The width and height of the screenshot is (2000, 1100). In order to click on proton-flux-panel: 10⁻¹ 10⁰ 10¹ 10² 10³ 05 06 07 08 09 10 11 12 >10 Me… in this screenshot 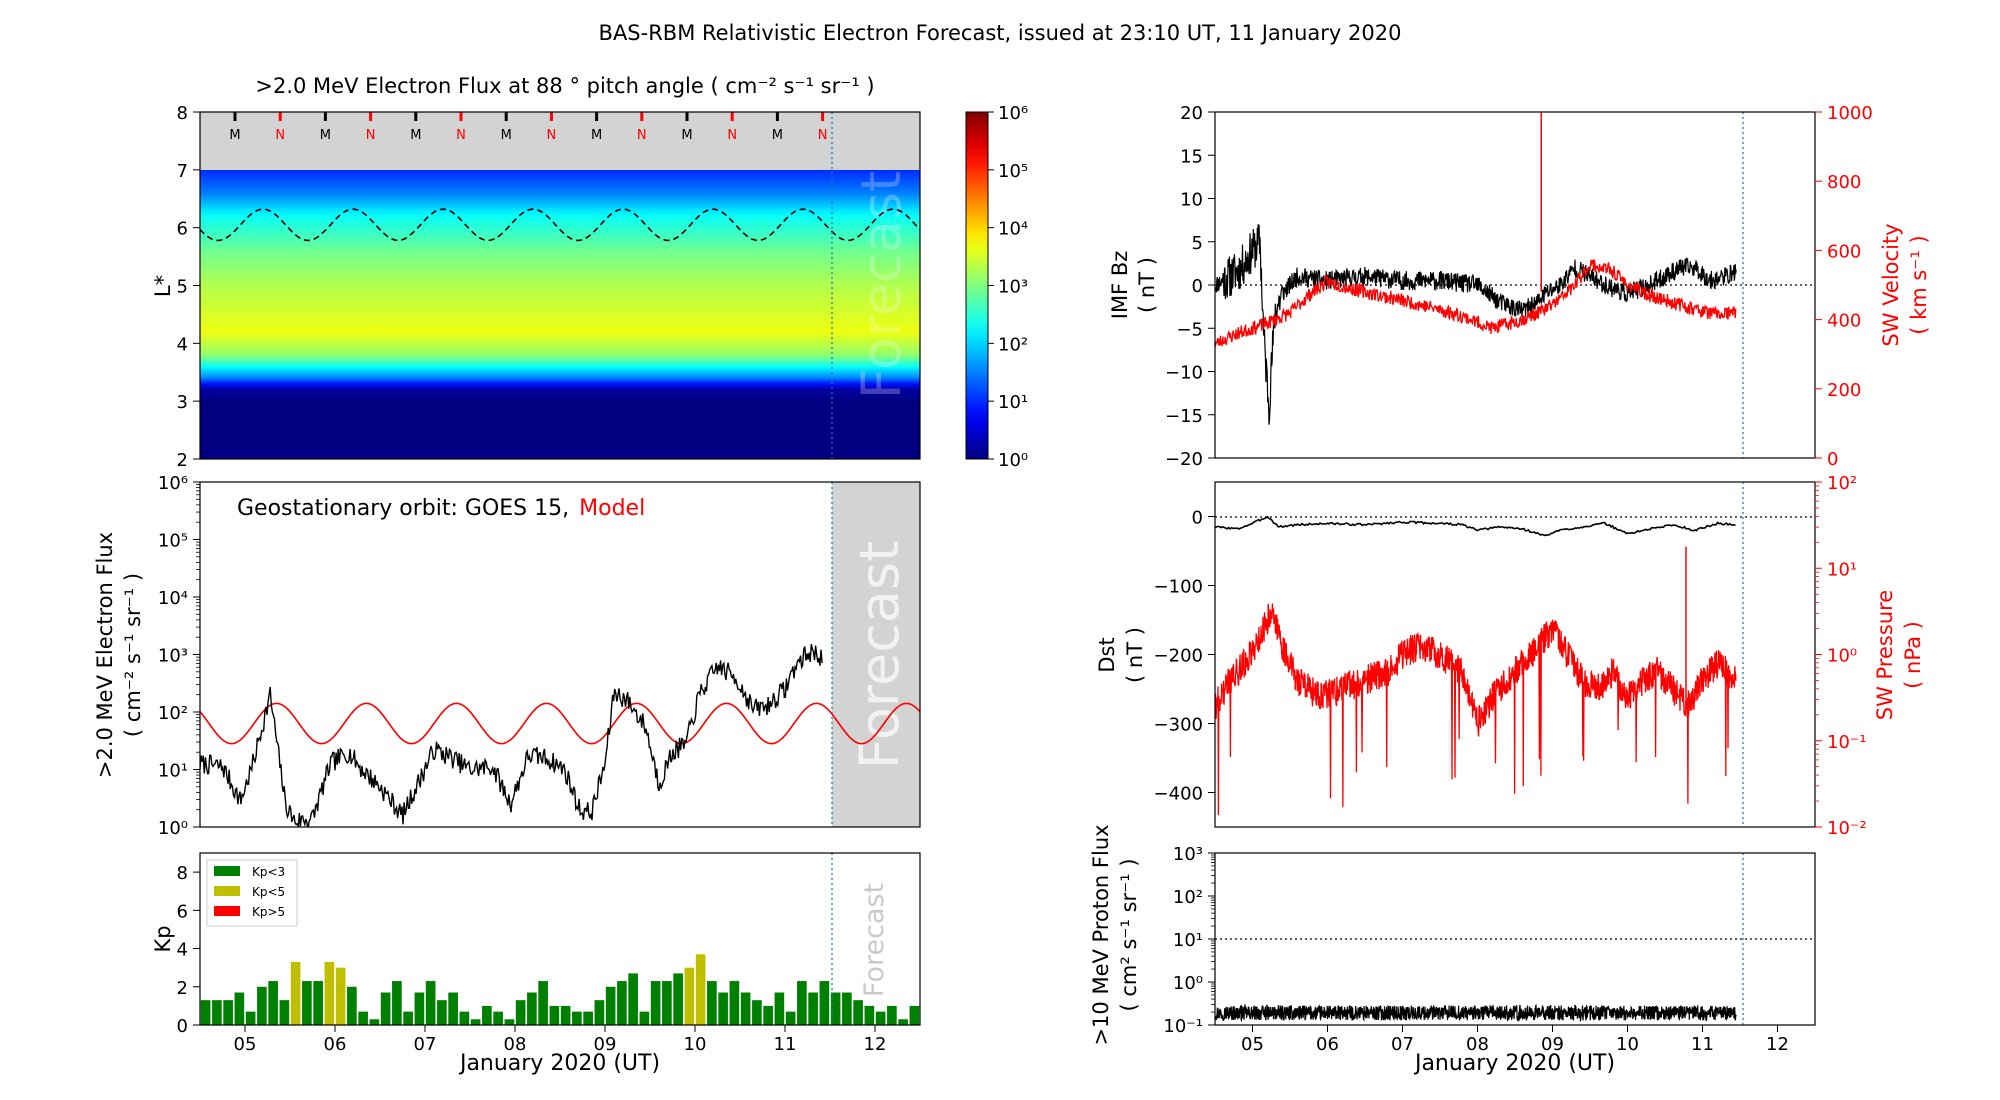, I will do `click(1452, 950)`.